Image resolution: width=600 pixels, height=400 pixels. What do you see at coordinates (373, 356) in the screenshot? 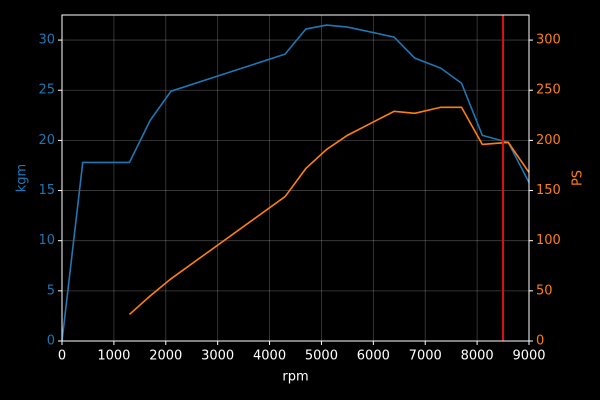
I see `x-tick-label: 6000` at bounding box center [373, 356].